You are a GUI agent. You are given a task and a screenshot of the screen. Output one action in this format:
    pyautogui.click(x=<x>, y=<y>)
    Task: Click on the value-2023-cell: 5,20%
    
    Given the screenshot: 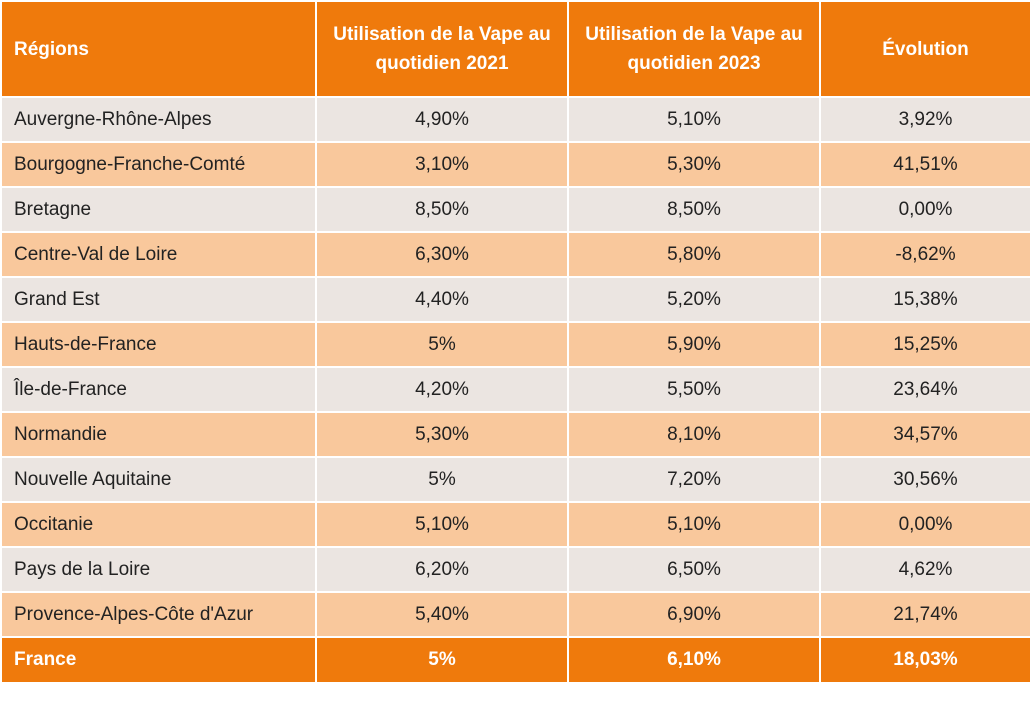 What is the action you would take?
    pyautogui.click(x=694, y=299)
    